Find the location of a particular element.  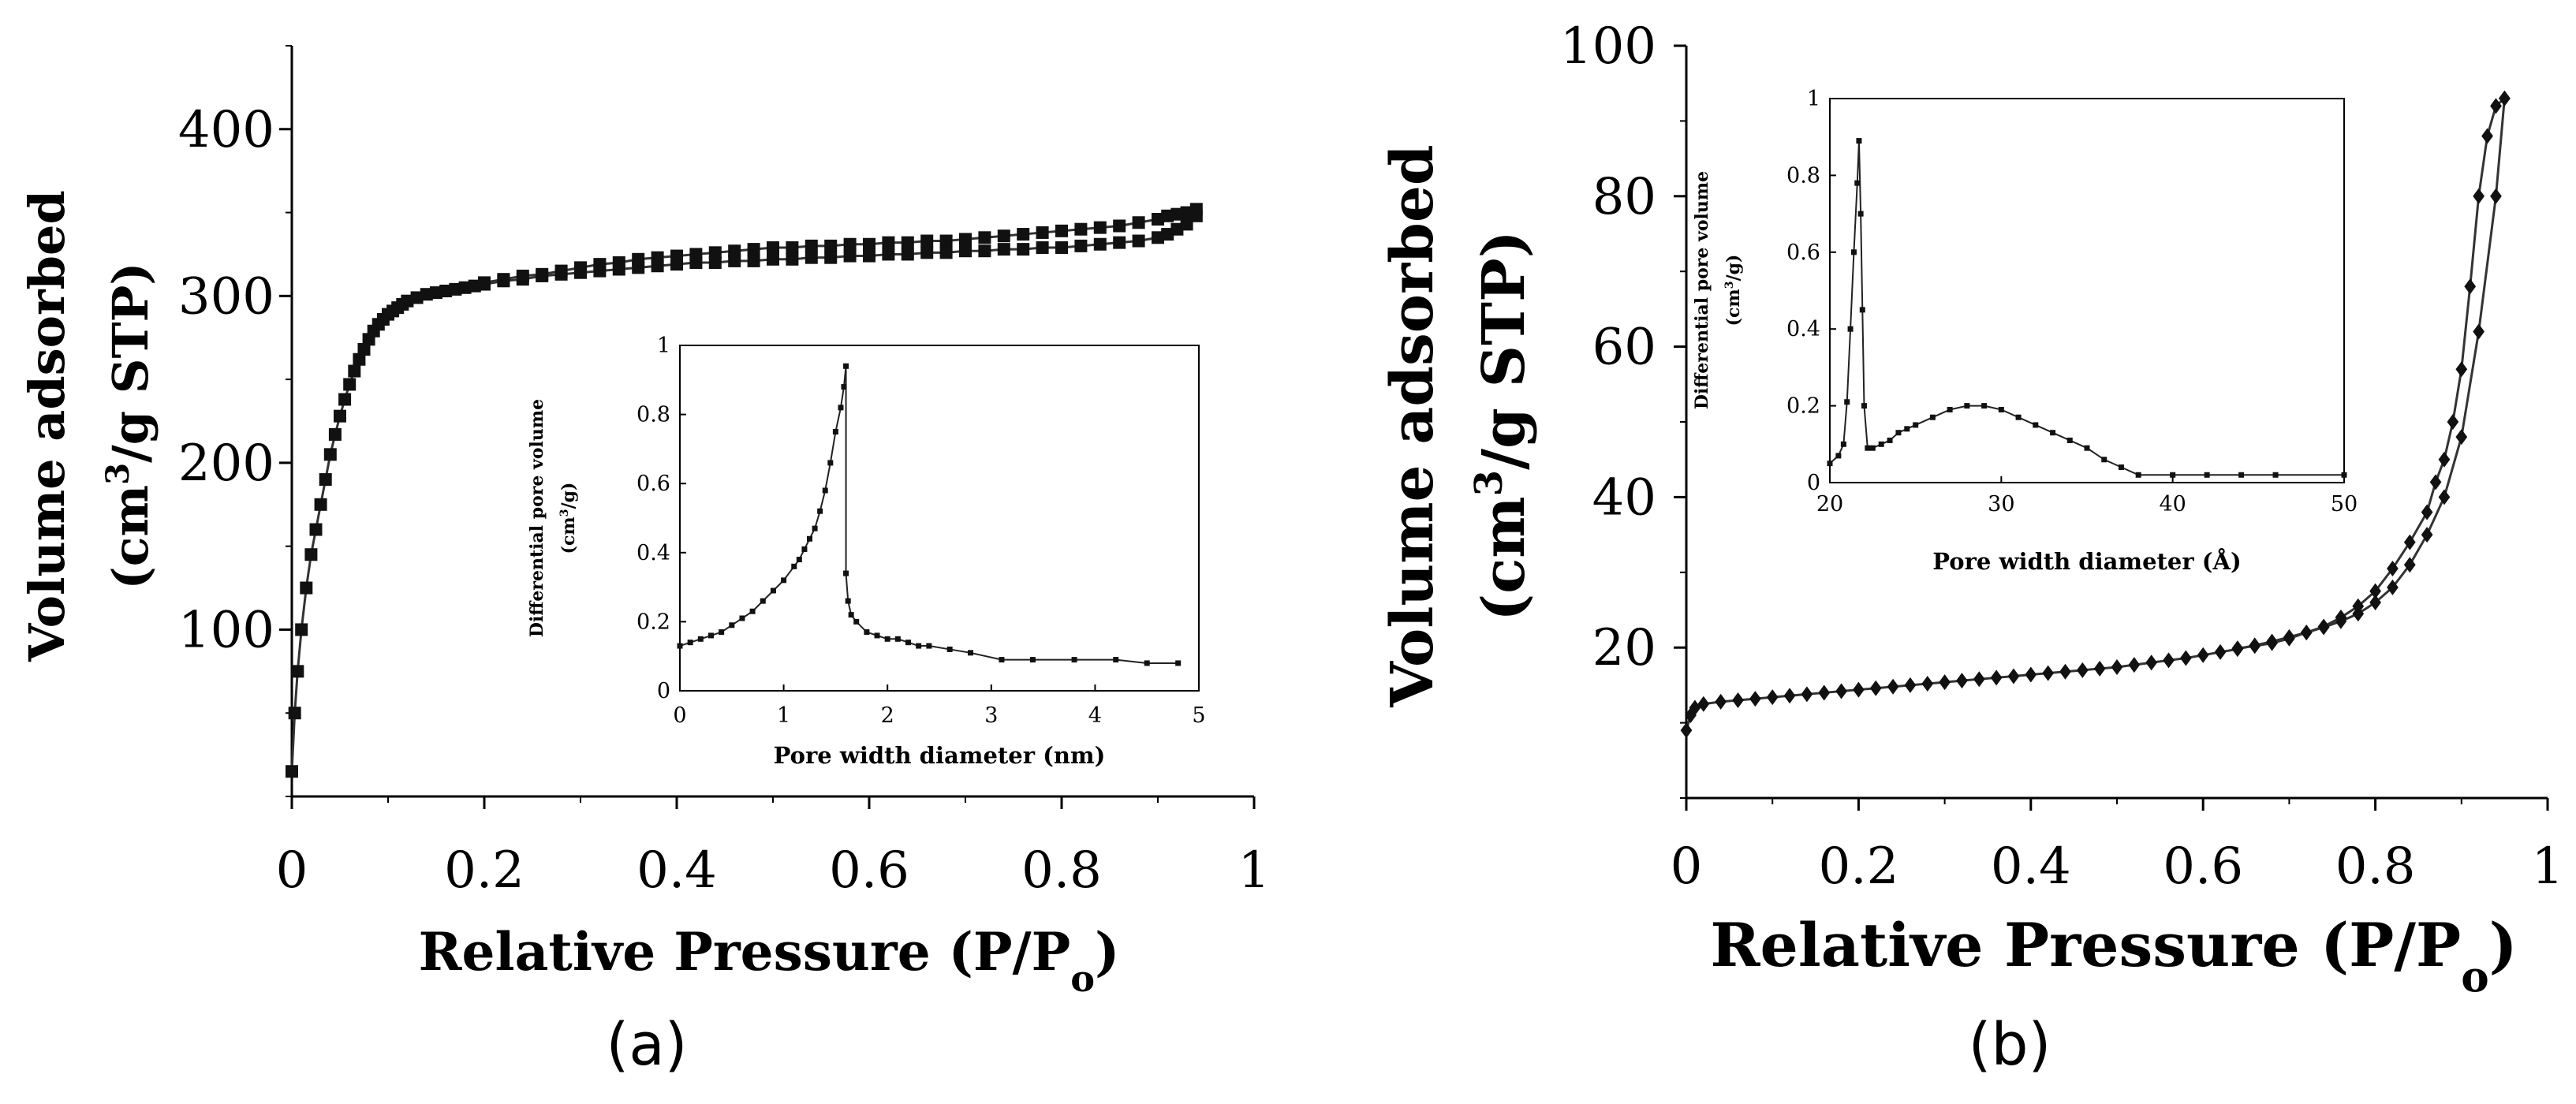

y-tick-label: 20 is located at coordinates (1624, 648).